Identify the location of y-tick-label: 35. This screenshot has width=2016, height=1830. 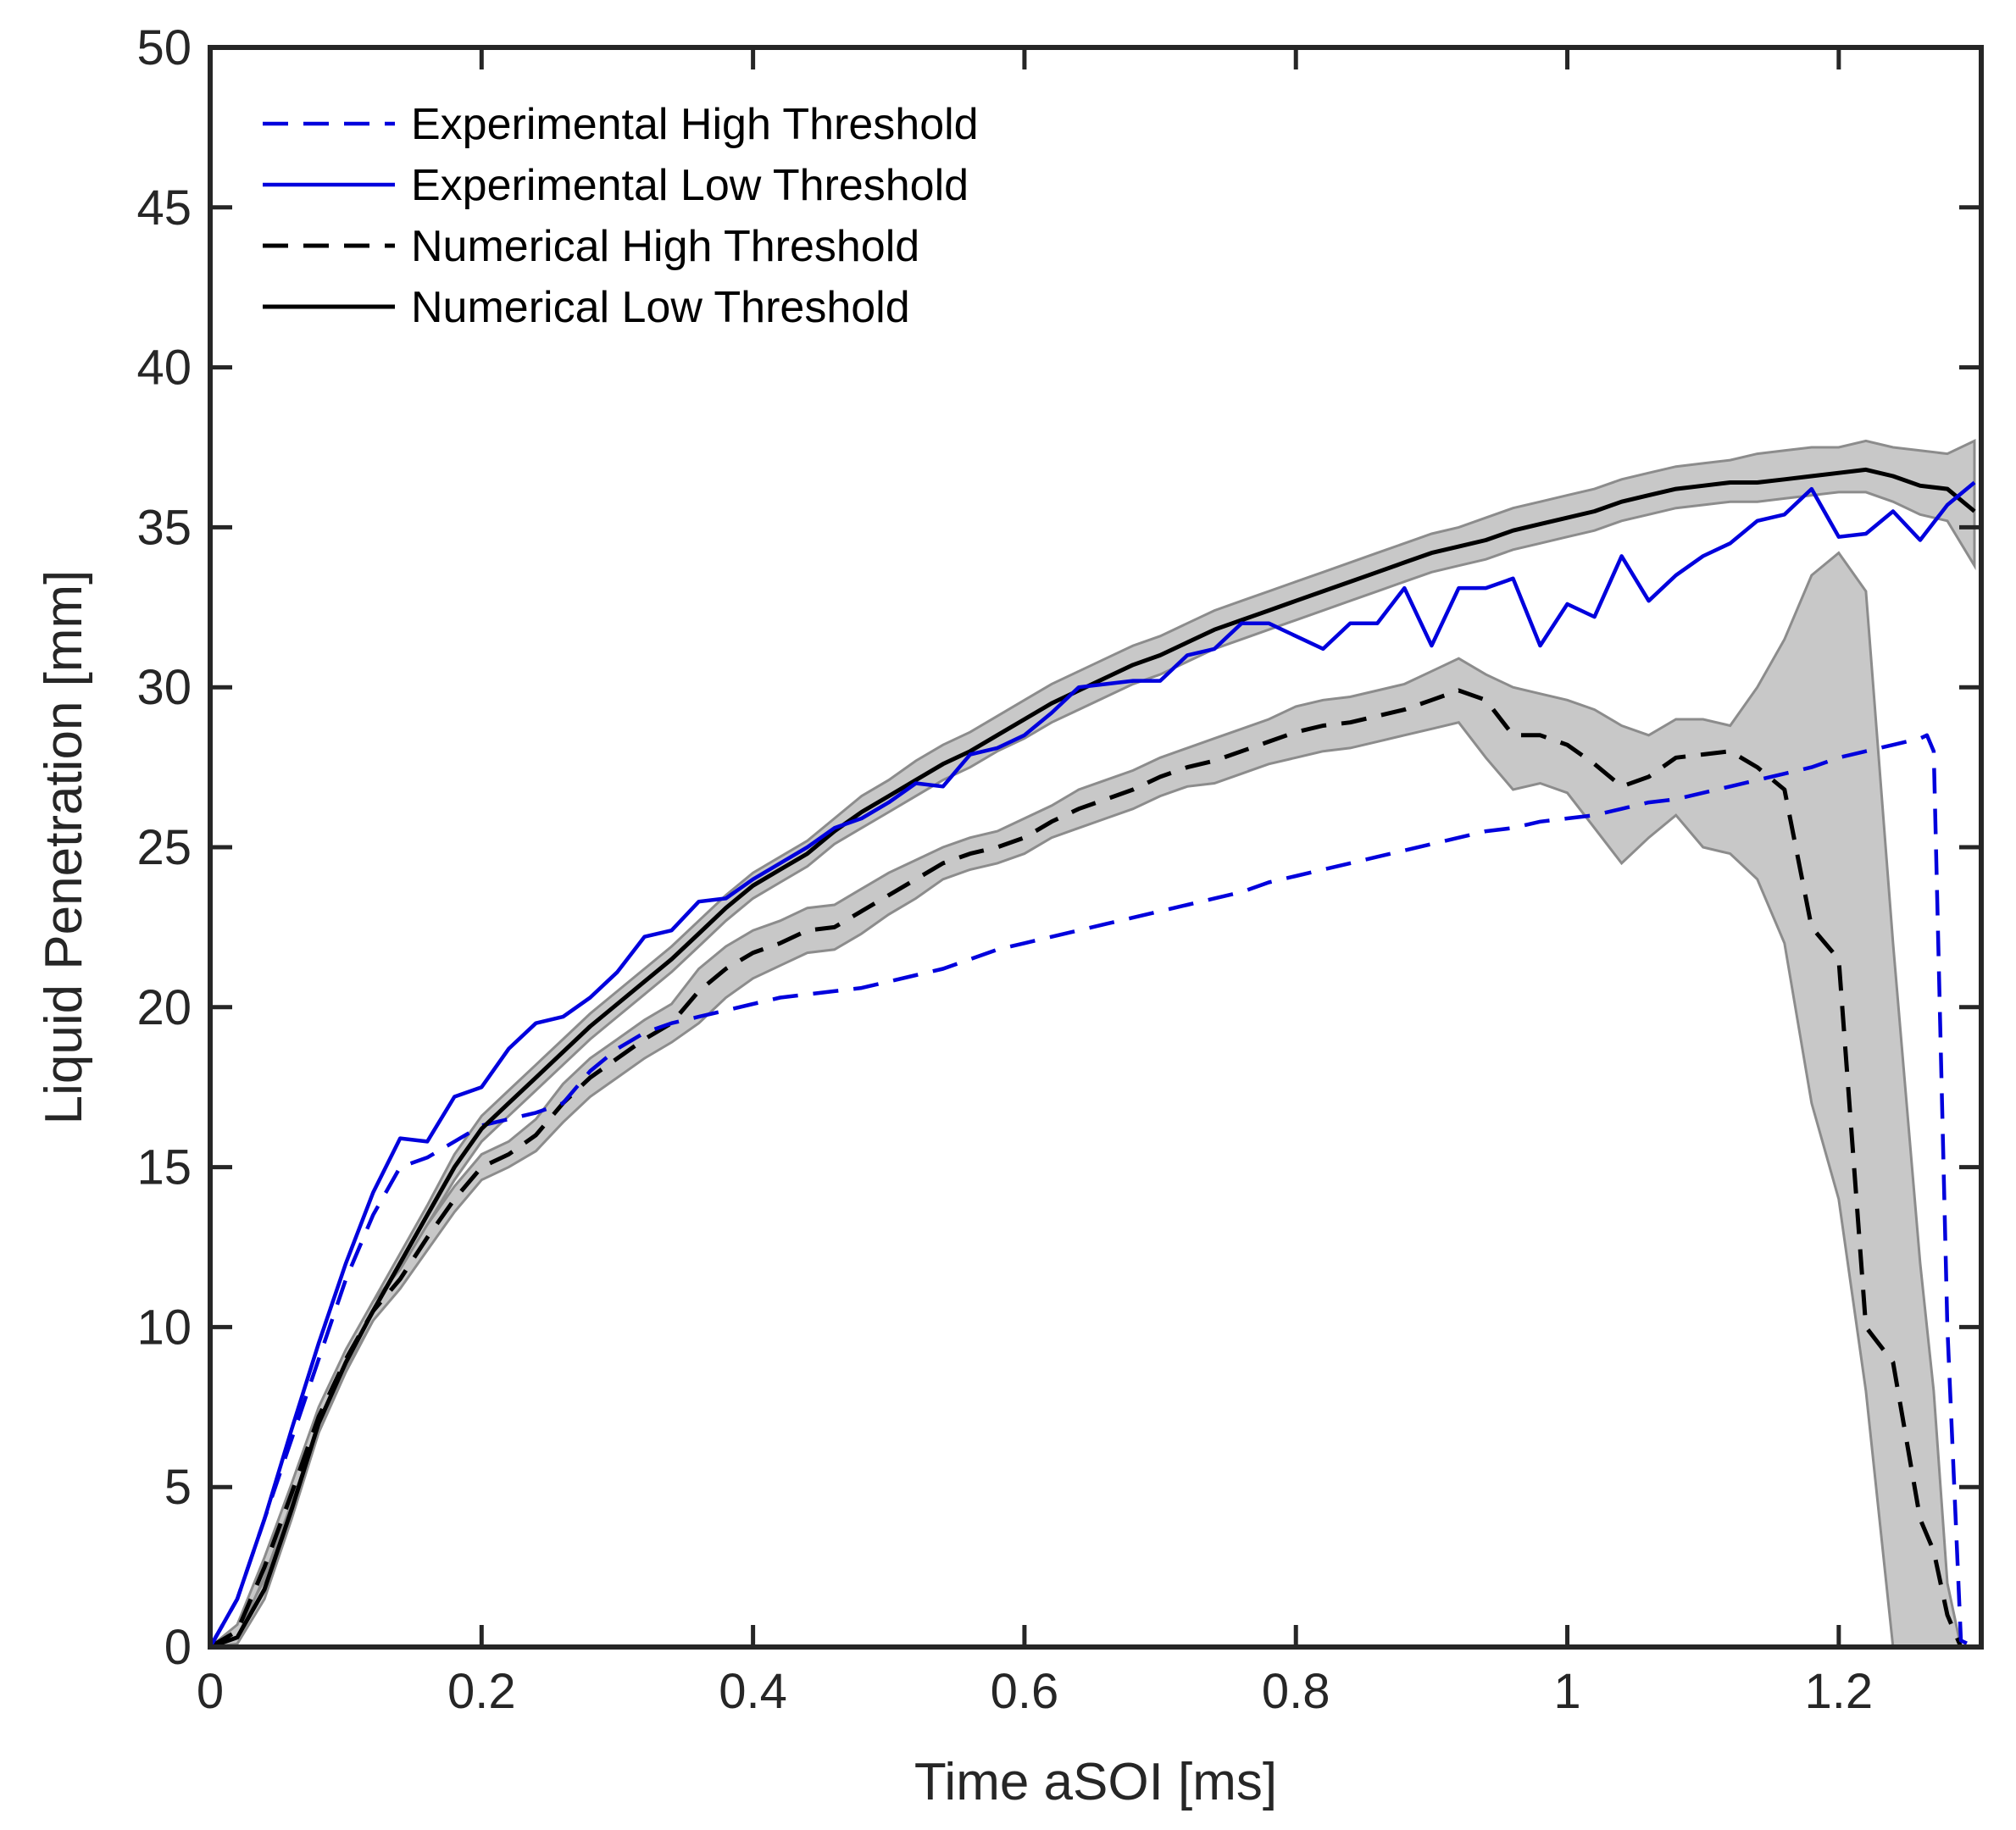
(164, 527).